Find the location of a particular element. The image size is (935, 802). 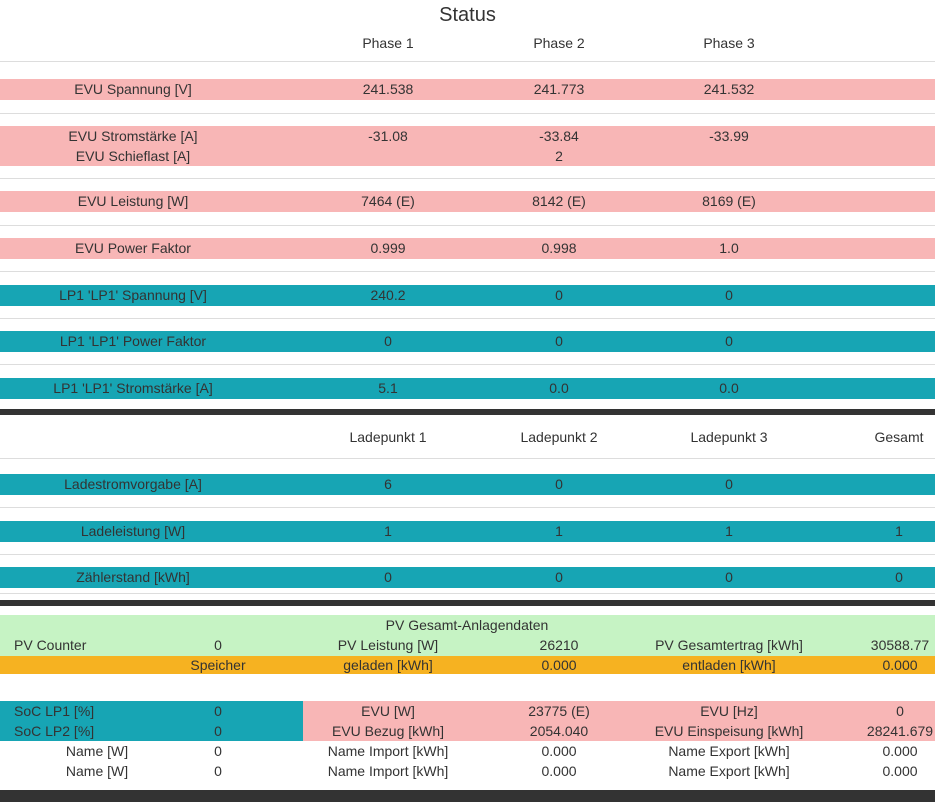

evu-w-label: EVU [W] is located at coordinates (388, 711).